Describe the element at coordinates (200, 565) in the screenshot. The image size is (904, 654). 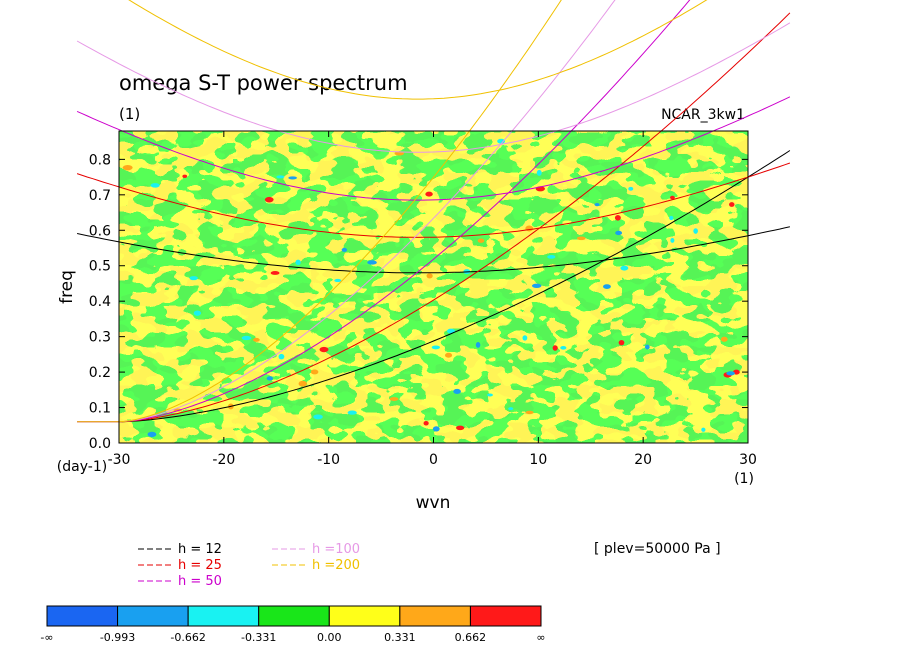
I see `legend-label: h = 25` at that location.